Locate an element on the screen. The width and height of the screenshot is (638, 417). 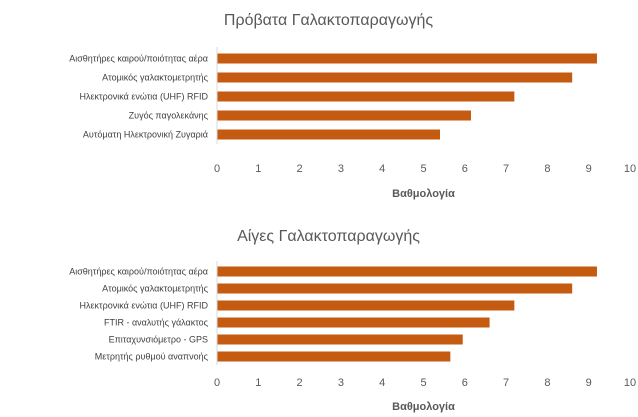
chart-title: Αίγες Γαλακτοπαραγωγής is located at coordinates (328, 236).